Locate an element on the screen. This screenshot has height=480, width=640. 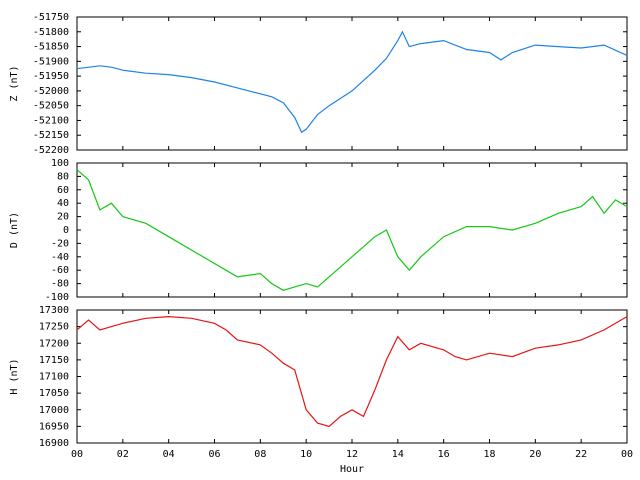
y-tick-label: 17300 is located at coordinates (54, 310).